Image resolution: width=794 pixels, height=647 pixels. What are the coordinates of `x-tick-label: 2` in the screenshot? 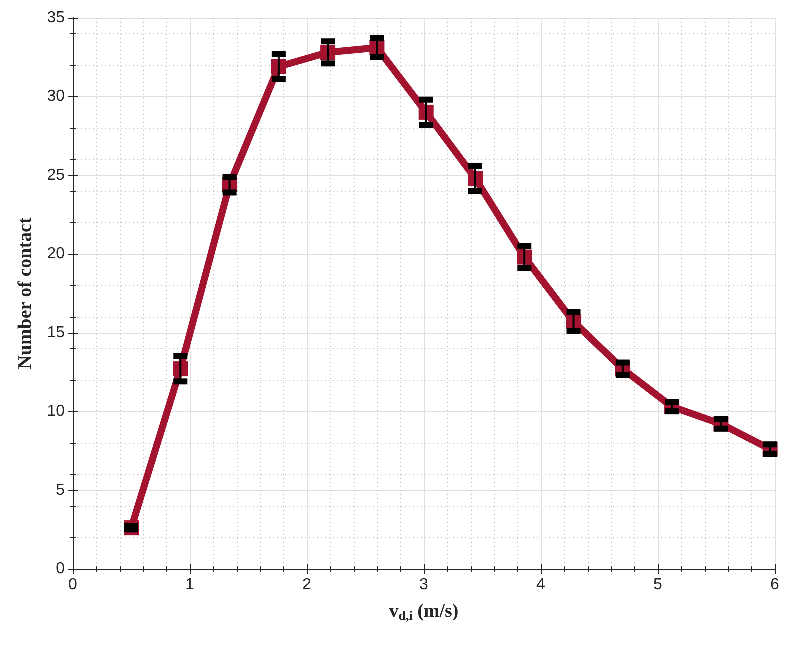 It's located at (307, 585).